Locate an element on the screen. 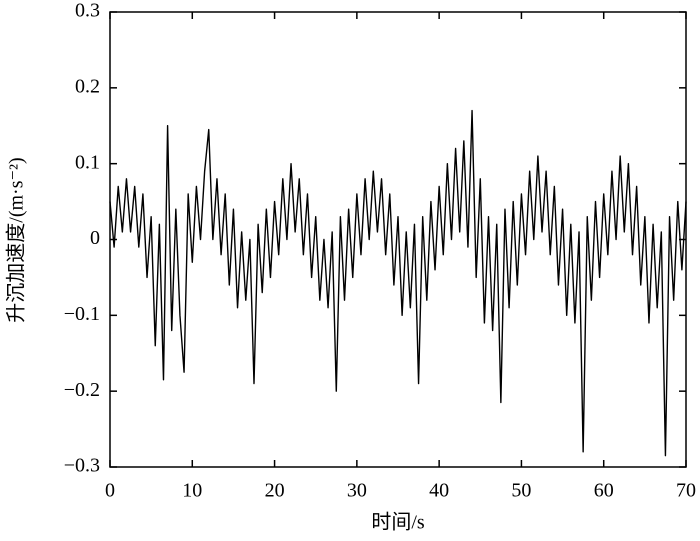 Image resolution: width=700 pixels, height=541 pixels. x-tick-label: 60 is located at coordinates (604, 491).